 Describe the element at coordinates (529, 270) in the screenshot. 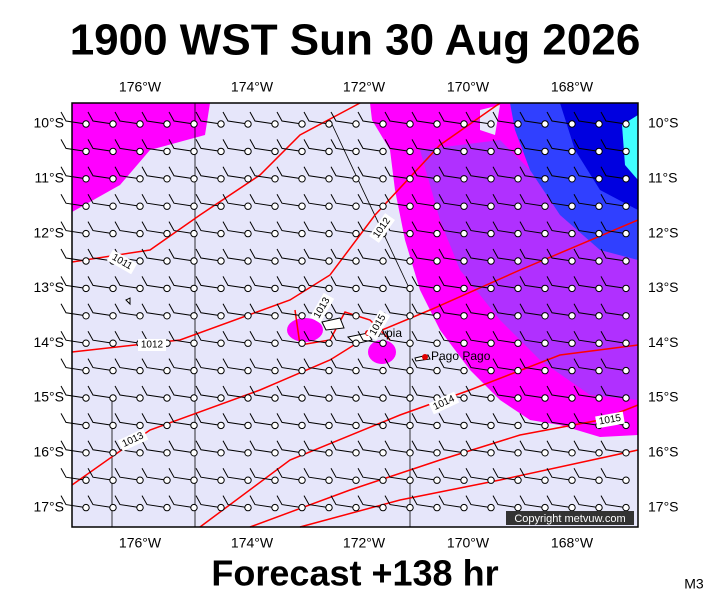

I see `shade-purple` at that location.